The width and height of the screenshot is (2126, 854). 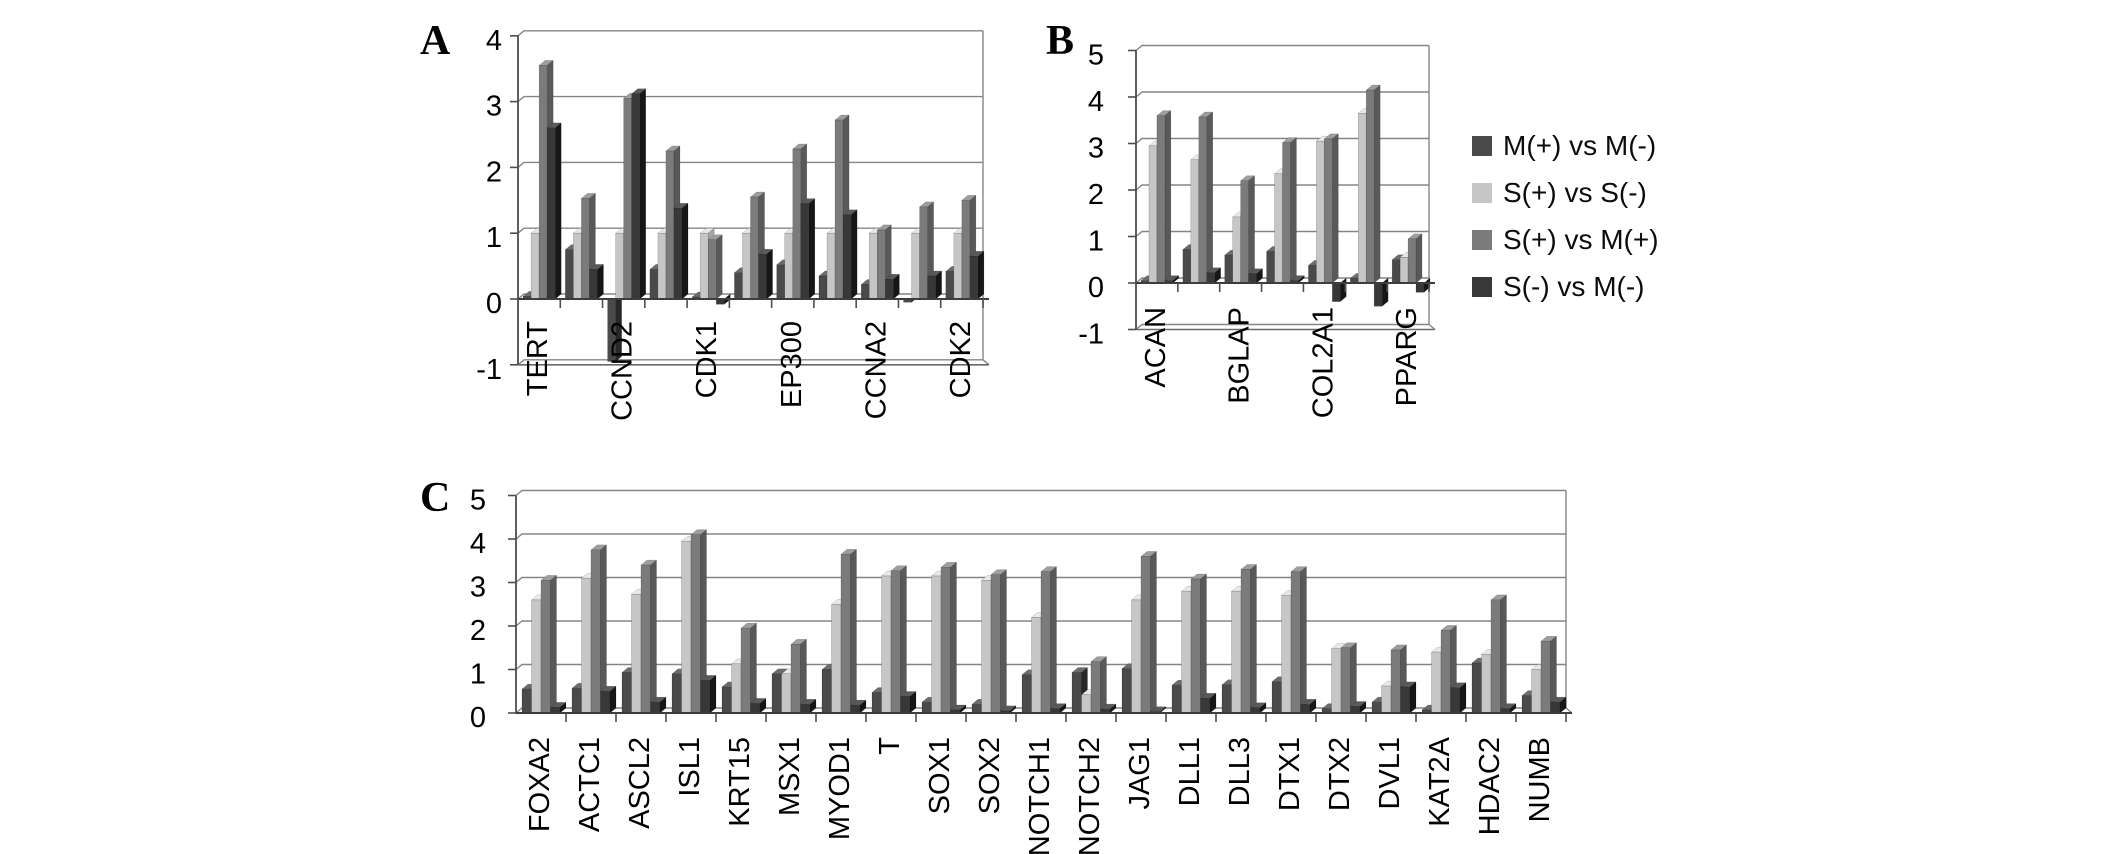 I want to click on legend-label: M(+) vs M(-), so click(x=1580, y=145).